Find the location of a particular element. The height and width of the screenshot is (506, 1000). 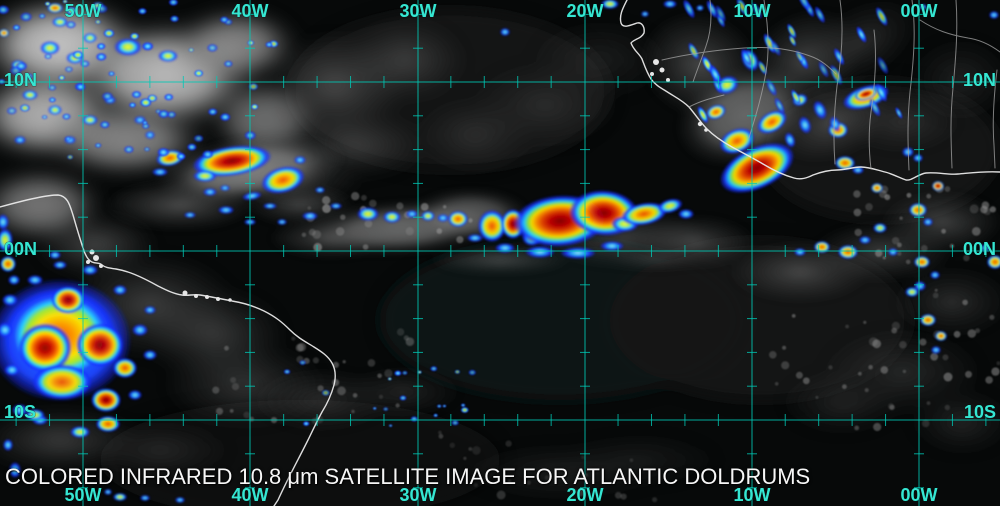

grid-label-20w-top: 20W is located at coordinates (584, 11).